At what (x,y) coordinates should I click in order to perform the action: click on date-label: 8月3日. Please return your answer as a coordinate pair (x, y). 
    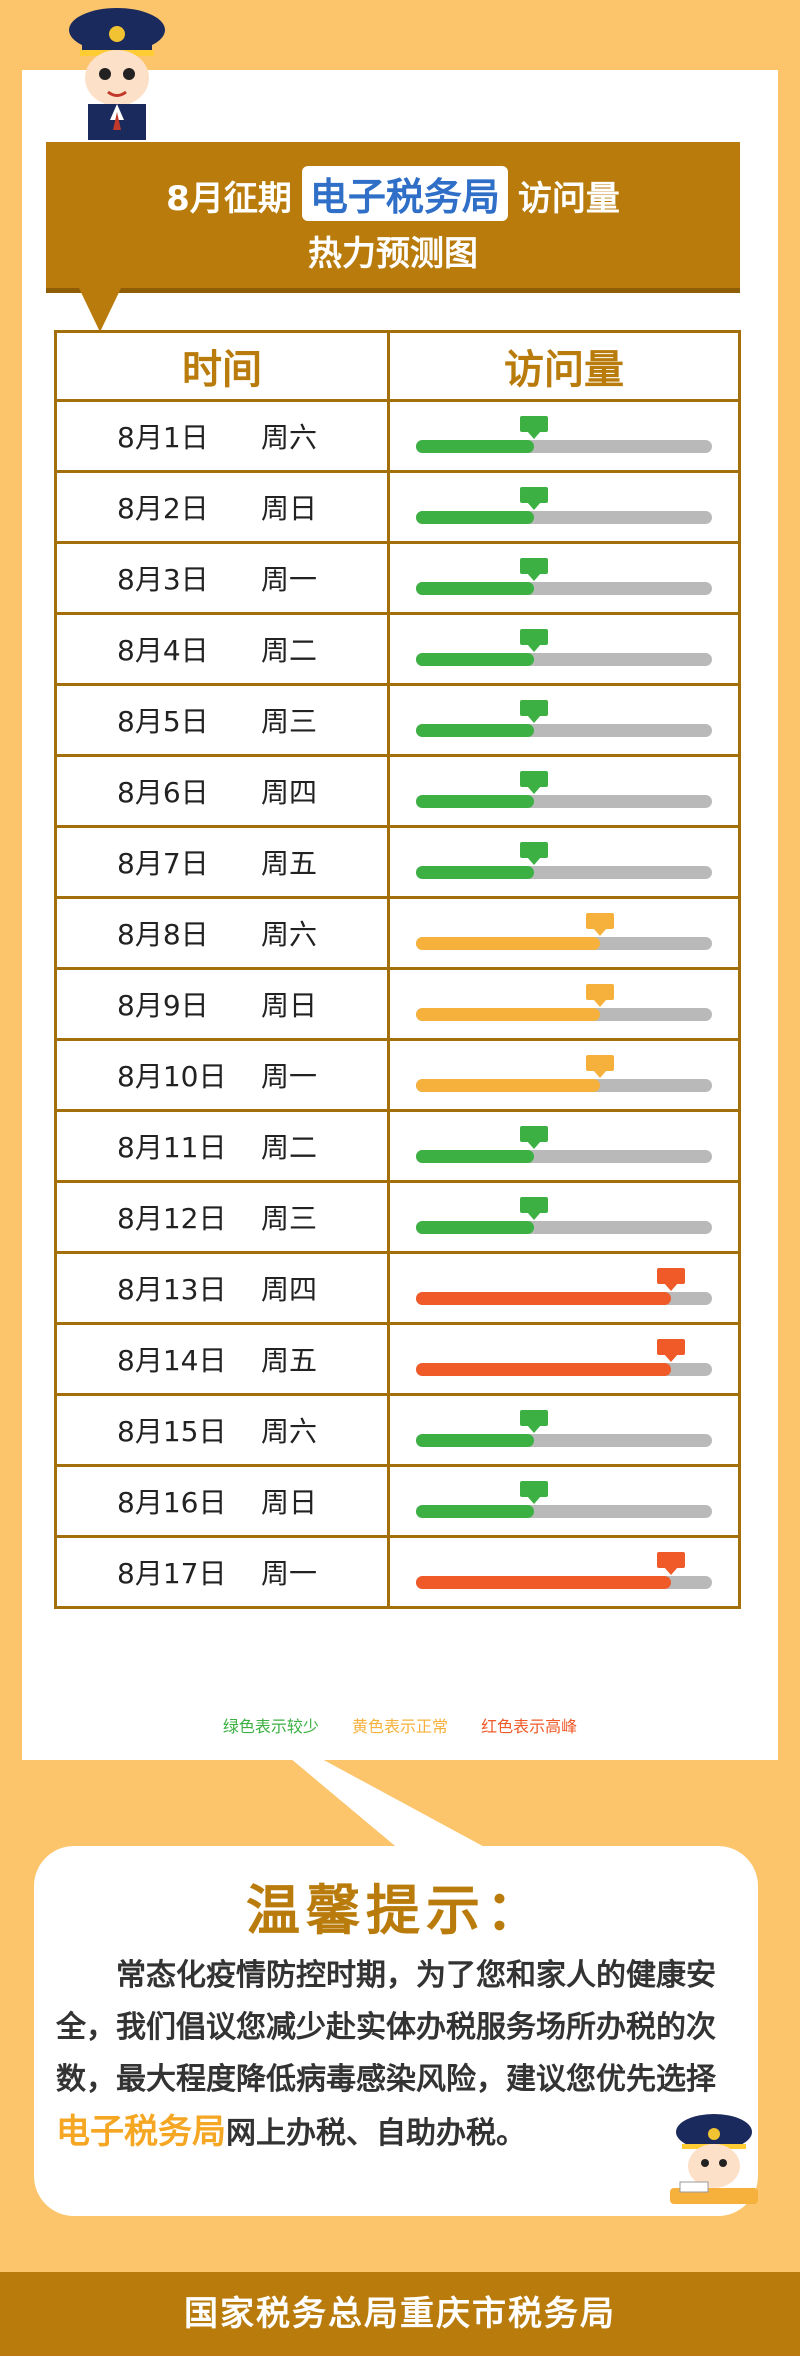
    Looking at the image, I should click on (163, 579).